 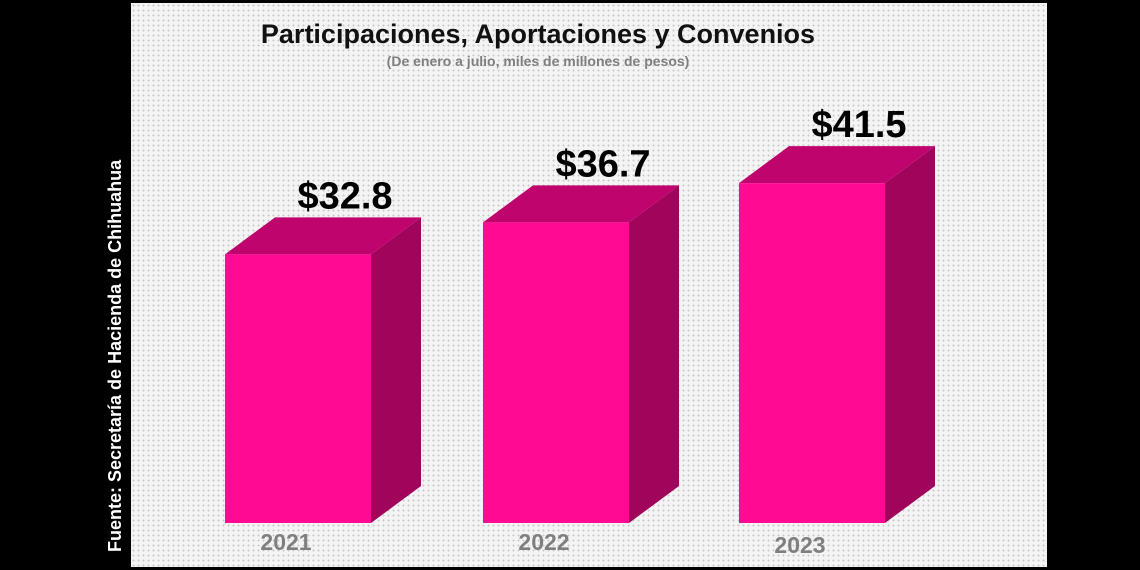 What do you see at coordinates (285, 542) in the screenshot?
I see `category-label-2021: 2021` at bounding box center [285, 542].